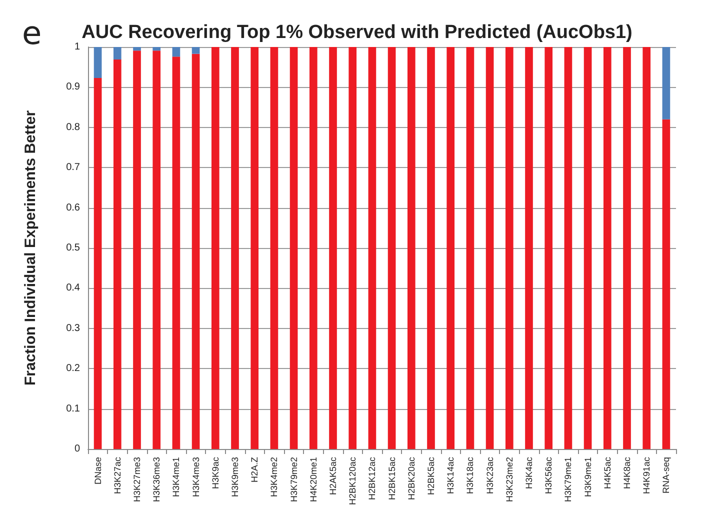 The image size is (714, 508). What do you see at coordinates (77, 448) in the screenshot?
I see `y-tick-label: 0` at bounding box center [77, 448].